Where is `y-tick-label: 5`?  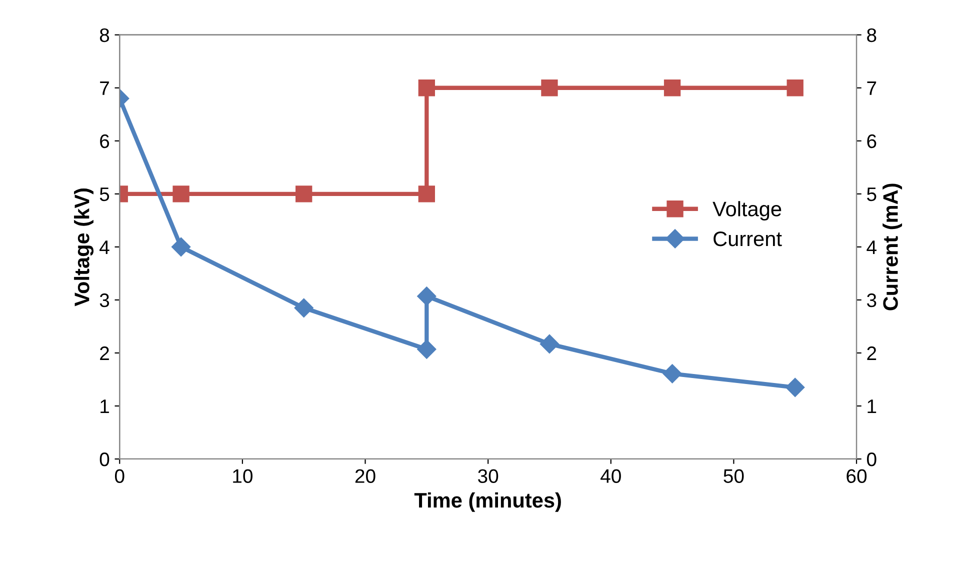
y-tick-label: 5 is located at coordinates (105, 195).